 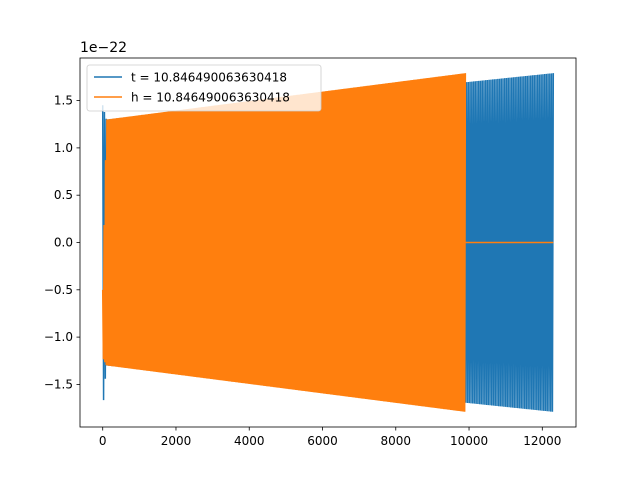 I want to click on y-tick-label: 1.0, so click(x=63, y=148).